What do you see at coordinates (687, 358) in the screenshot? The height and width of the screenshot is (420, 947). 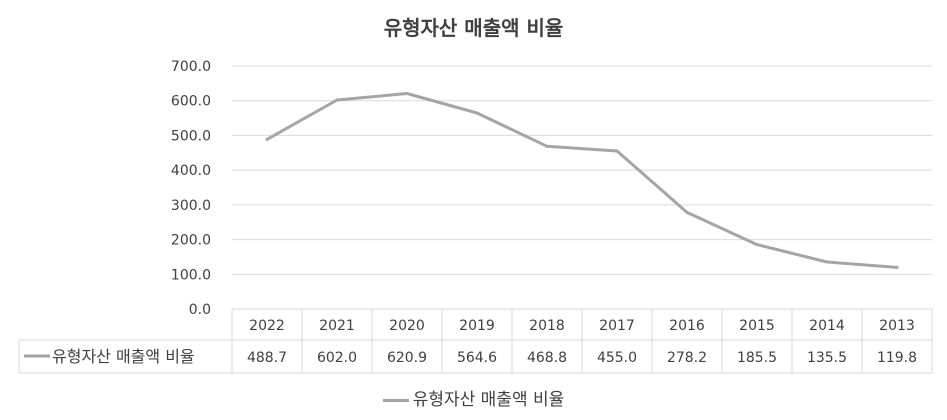 I see `data-table-value: 278.2` at bounding box center [687, 358].